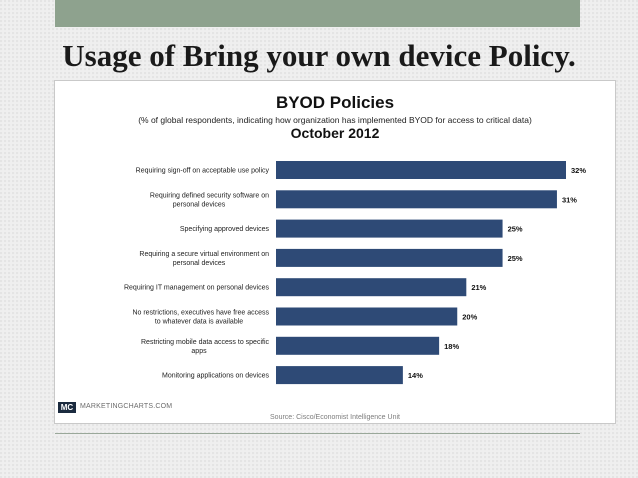 The height and width of the screenshot is (478, 638). What do you see at coordinates (415, 375) in the screenshot?
I see `bar-value-label: 14%` at bounding box center [415, 375].